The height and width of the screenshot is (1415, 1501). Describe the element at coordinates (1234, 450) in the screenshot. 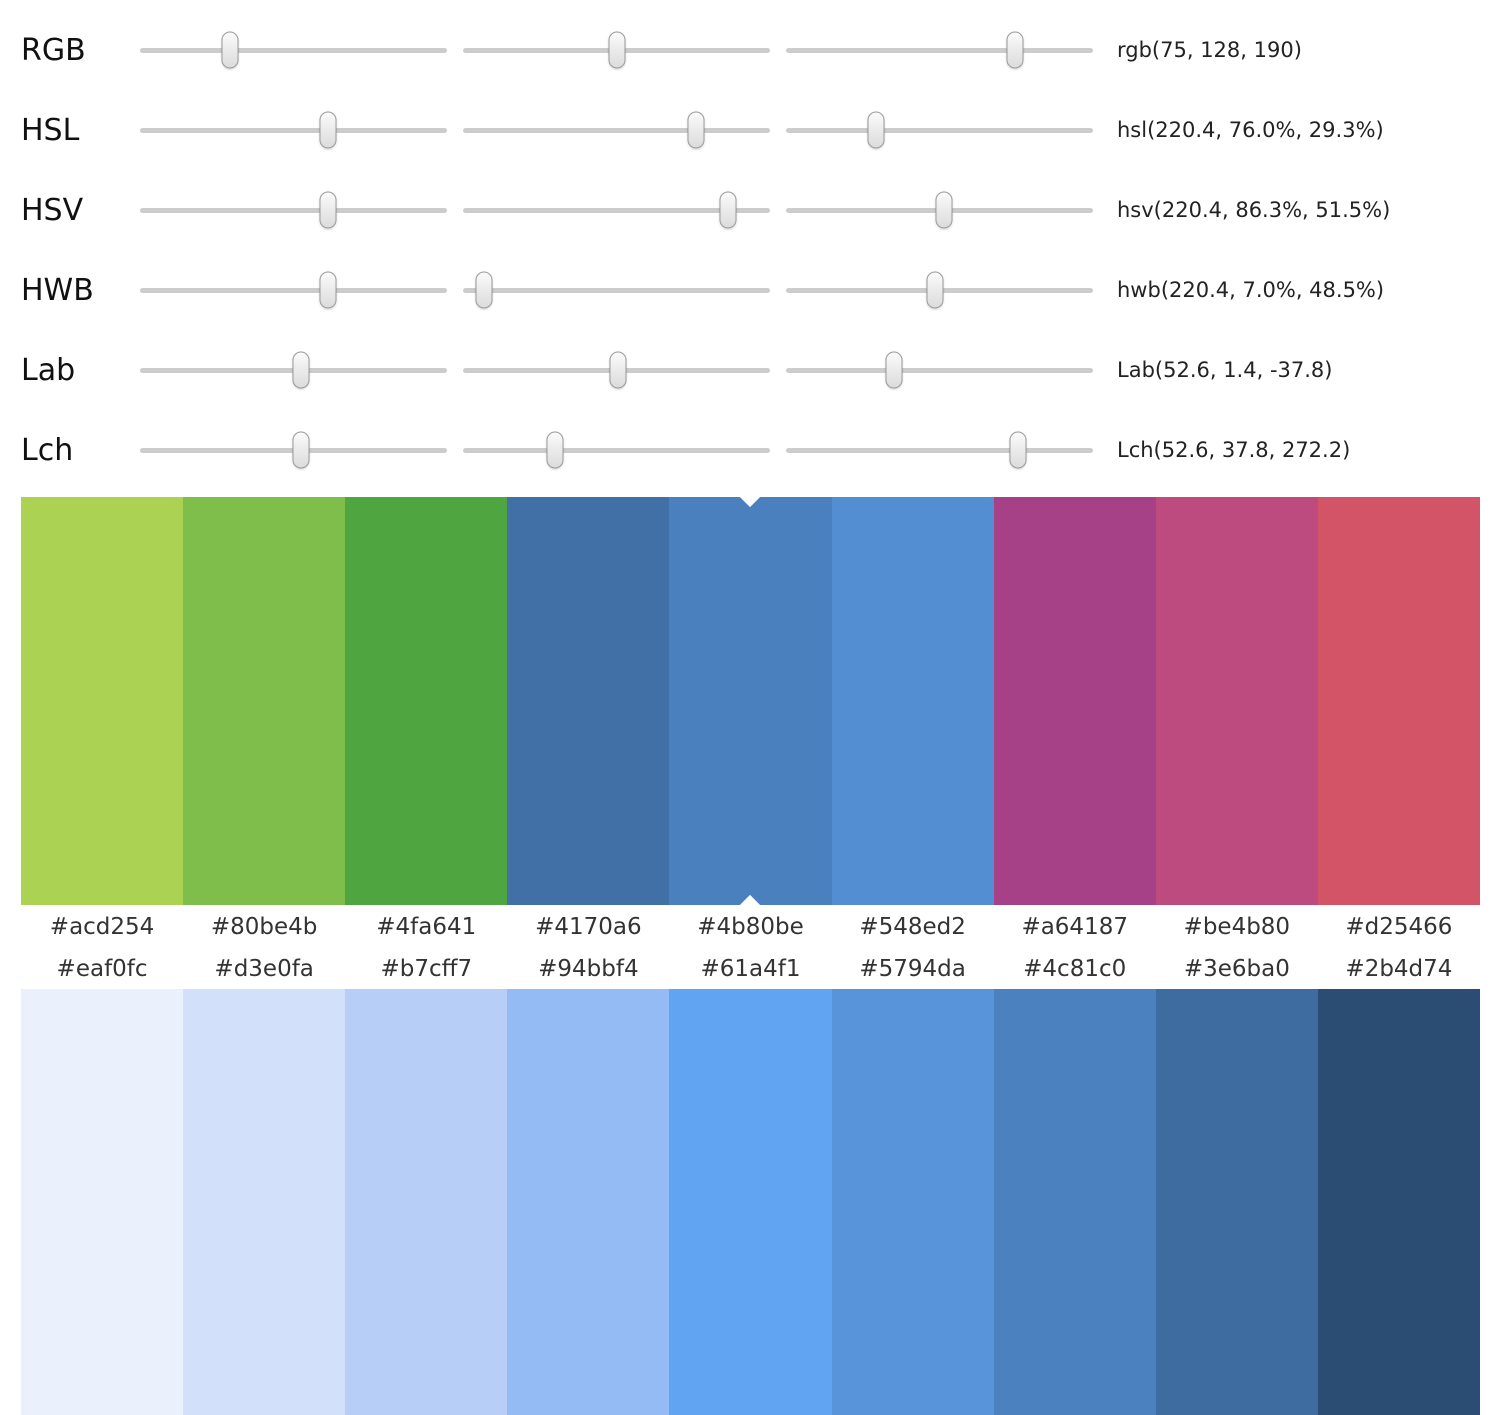

I see `color-value-text: Lch(52.6, 37.8, 272.2)` at that location.